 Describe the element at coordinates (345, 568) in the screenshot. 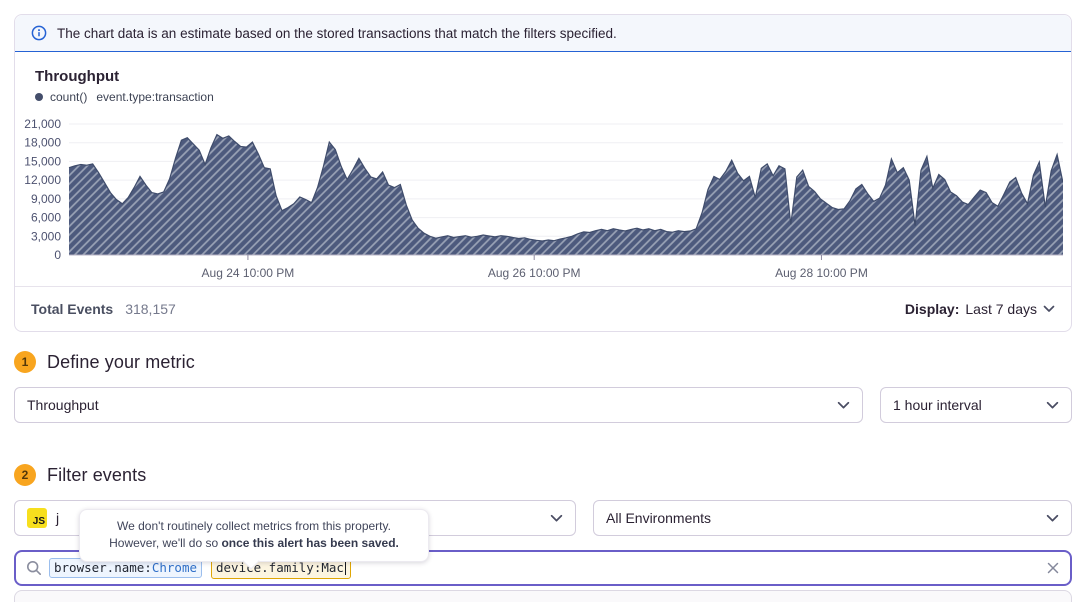

I see `text-cursor` at that location.